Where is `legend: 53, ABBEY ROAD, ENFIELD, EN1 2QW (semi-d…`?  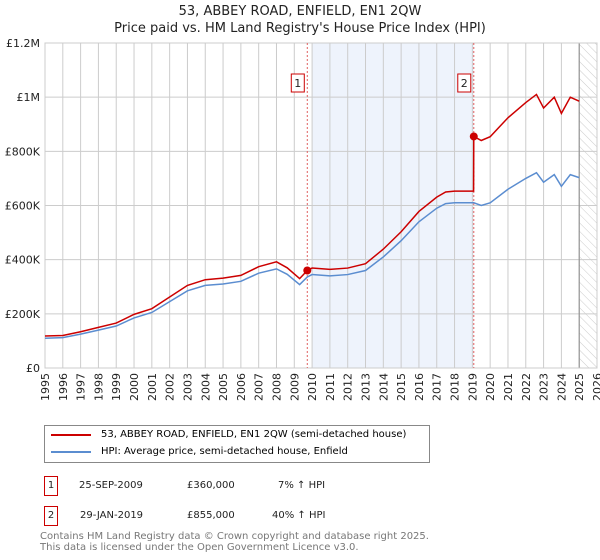 legend: 53, ABBEY ROAD, ENFIELD, EN1 2QW (semi-d… is located at coordinates (237, 444).